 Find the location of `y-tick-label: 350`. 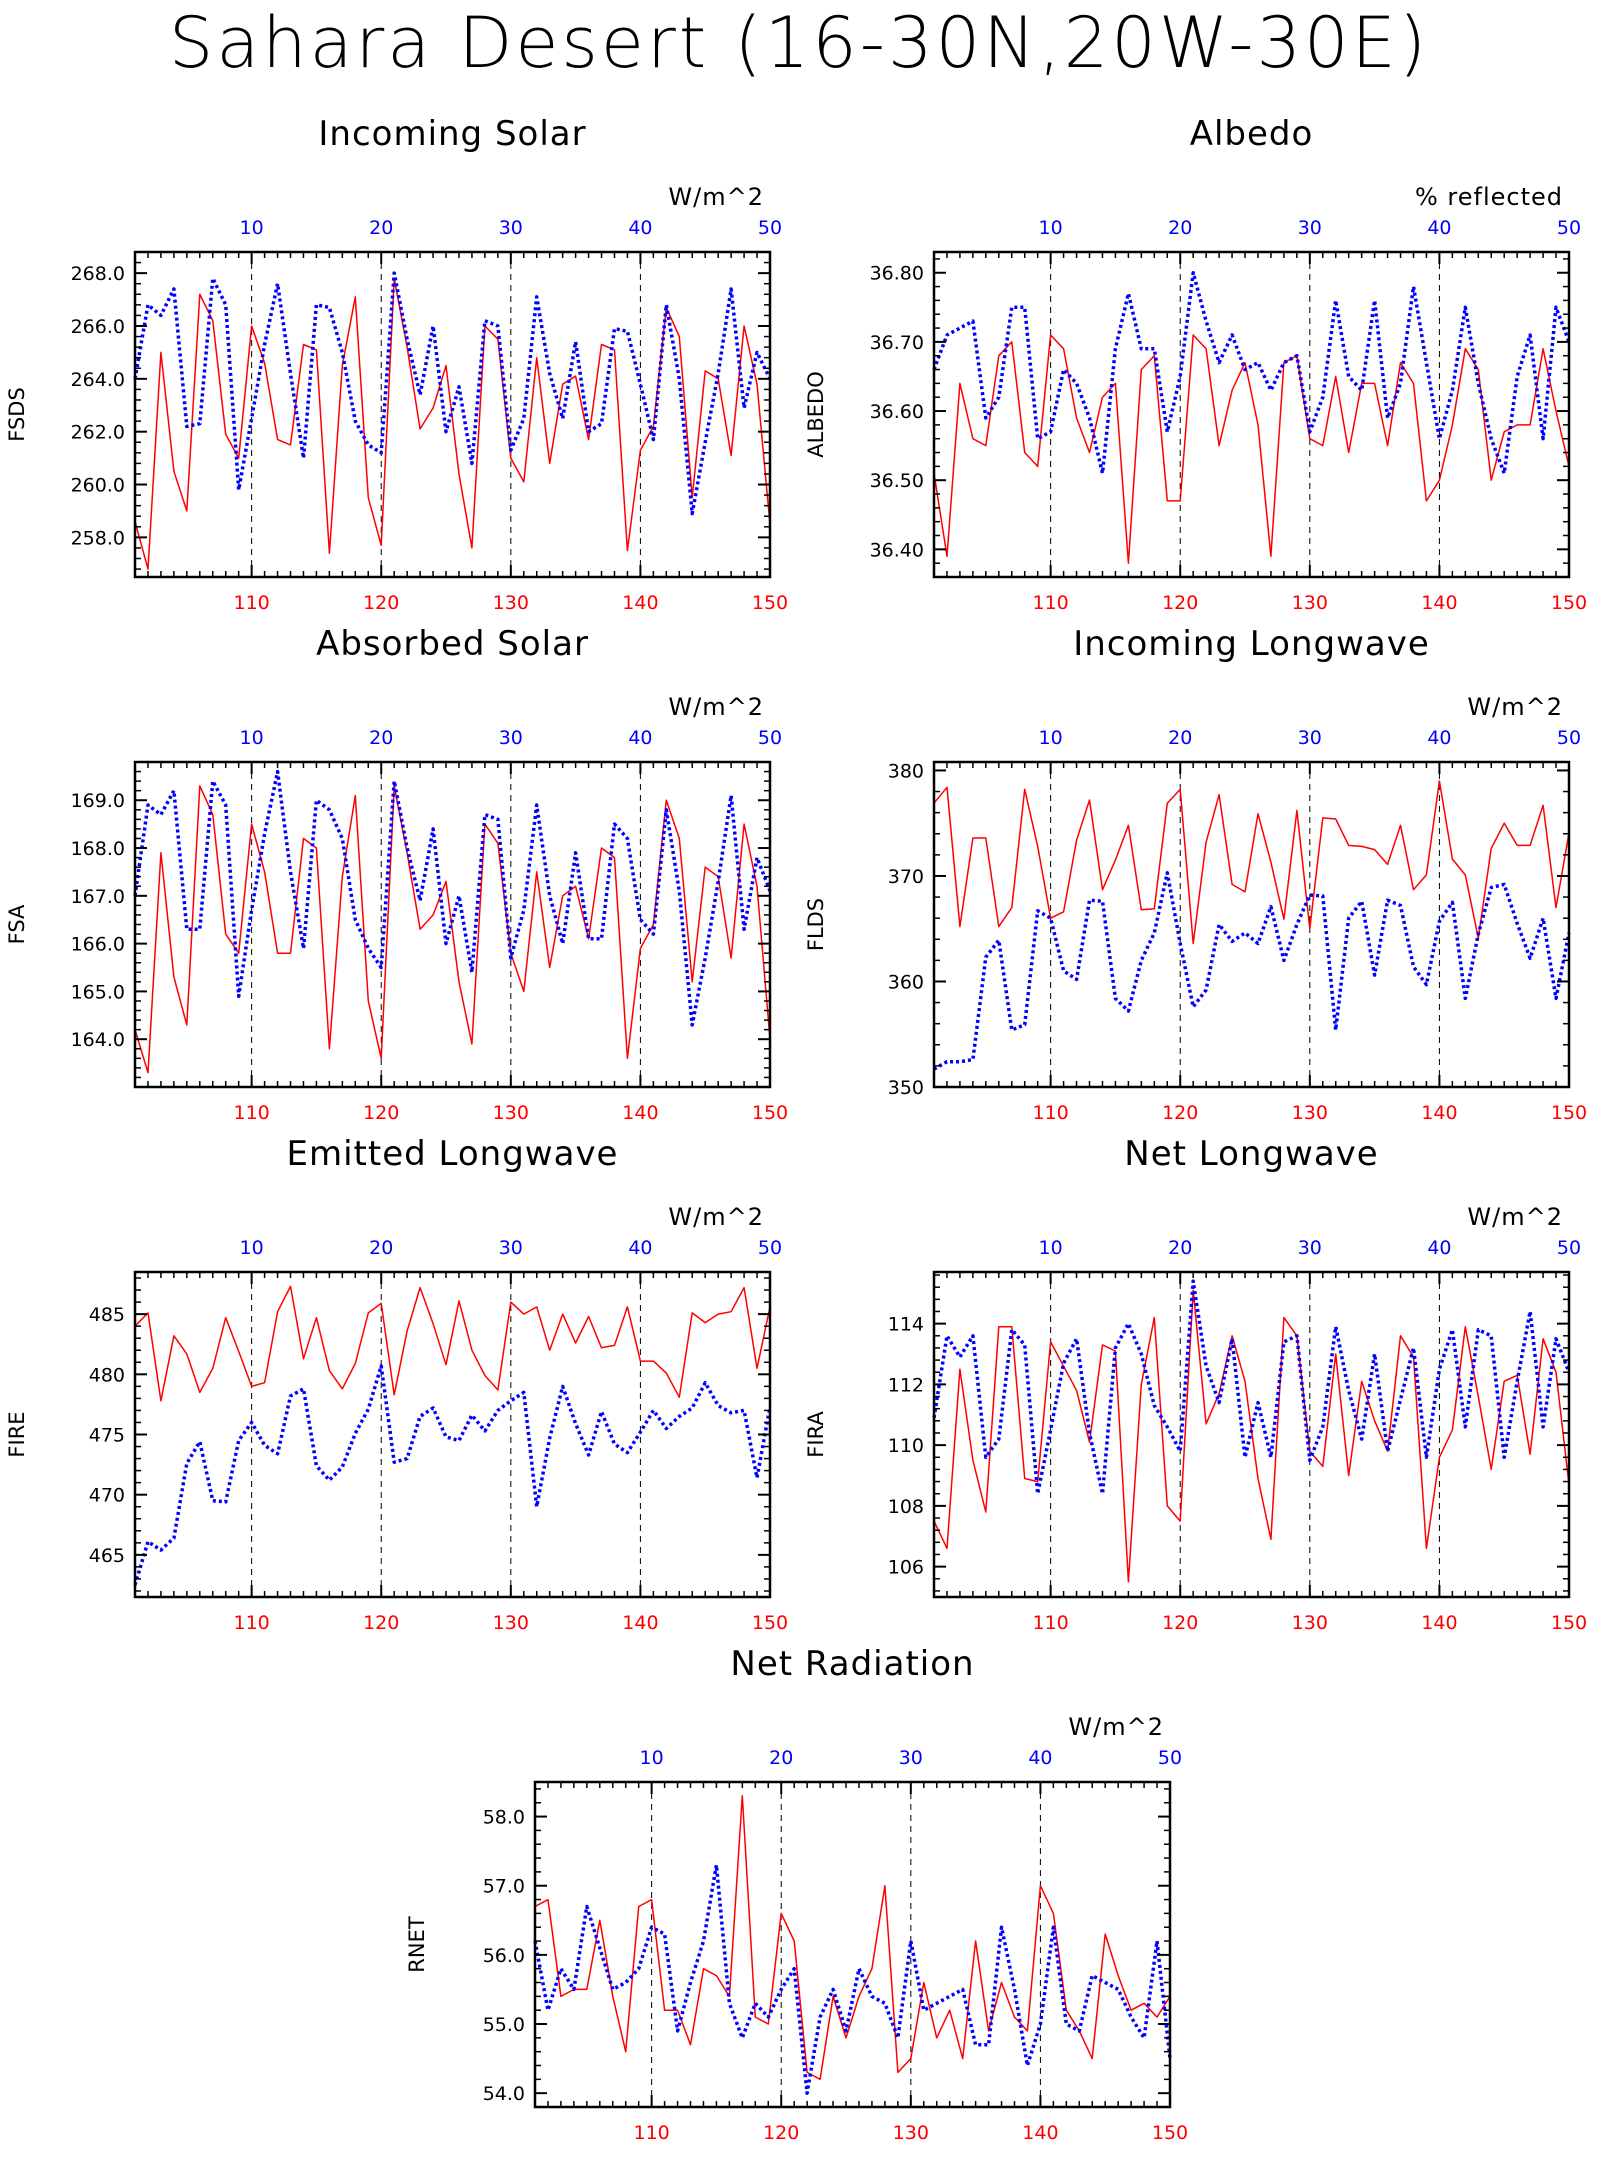

y-tick-label: 350 is located at coordinates (906, 1088).